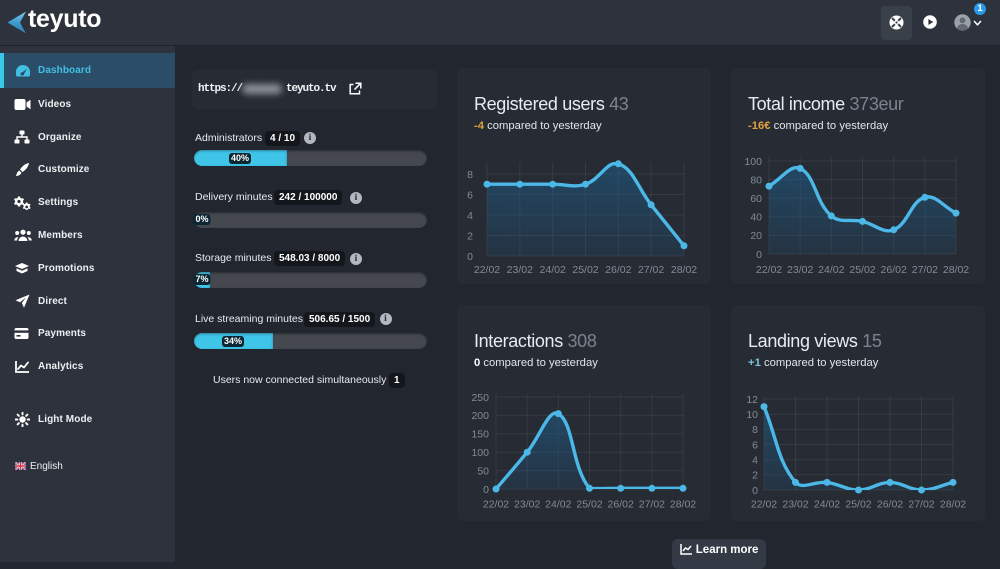 This screenshot has height=569, width=1000. What do you see at coordinates (752, 415) in the screenshot?
I see `svg-text: 10` at bounding box center [752, 415].